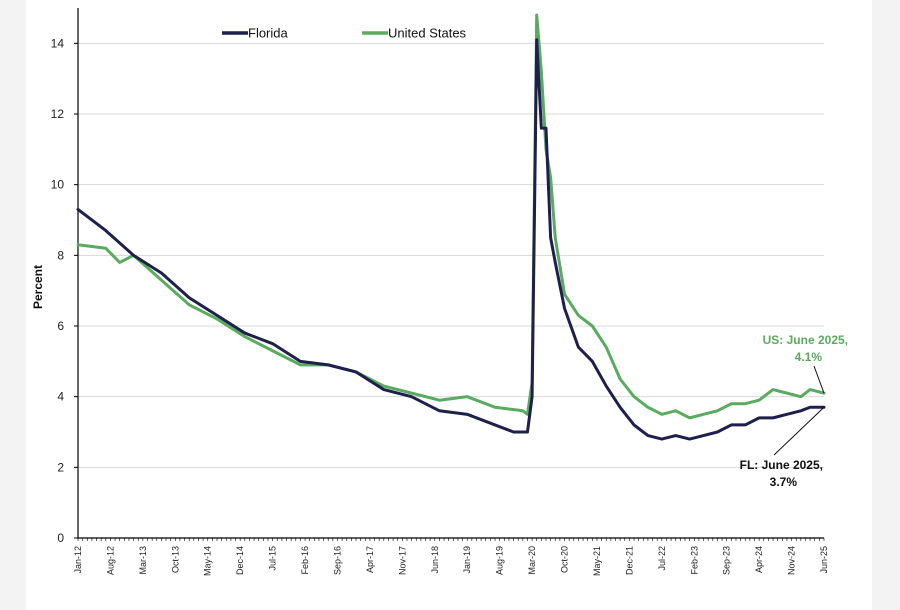  I want to click on x-tick-label: Feb-16, so click(305, 560).